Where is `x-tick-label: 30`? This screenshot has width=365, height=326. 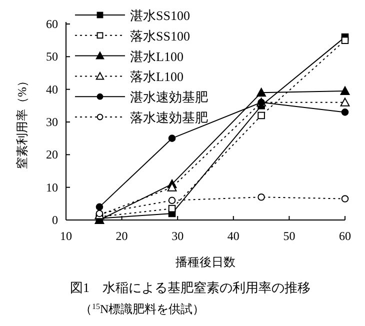 x-tick-label: 30 is located at coordinates (178, 236).